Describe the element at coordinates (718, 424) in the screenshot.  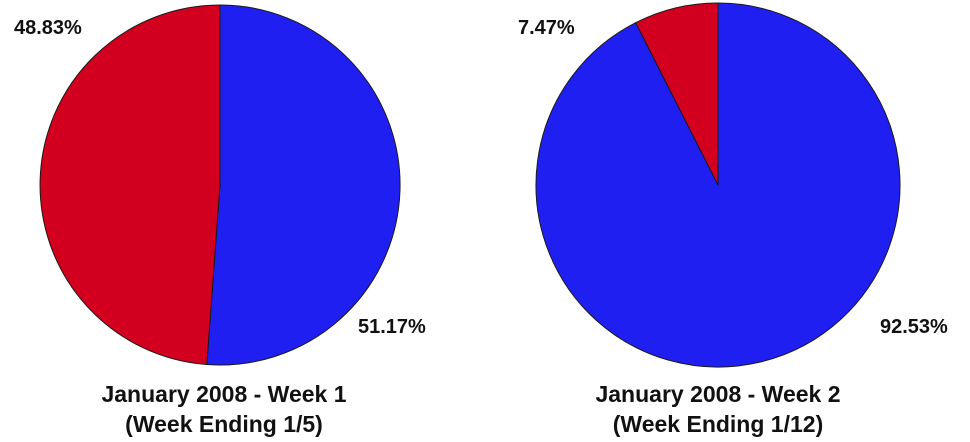
I see `chart-subtitle-week-2: (Week Ending 1/12)` at that location.